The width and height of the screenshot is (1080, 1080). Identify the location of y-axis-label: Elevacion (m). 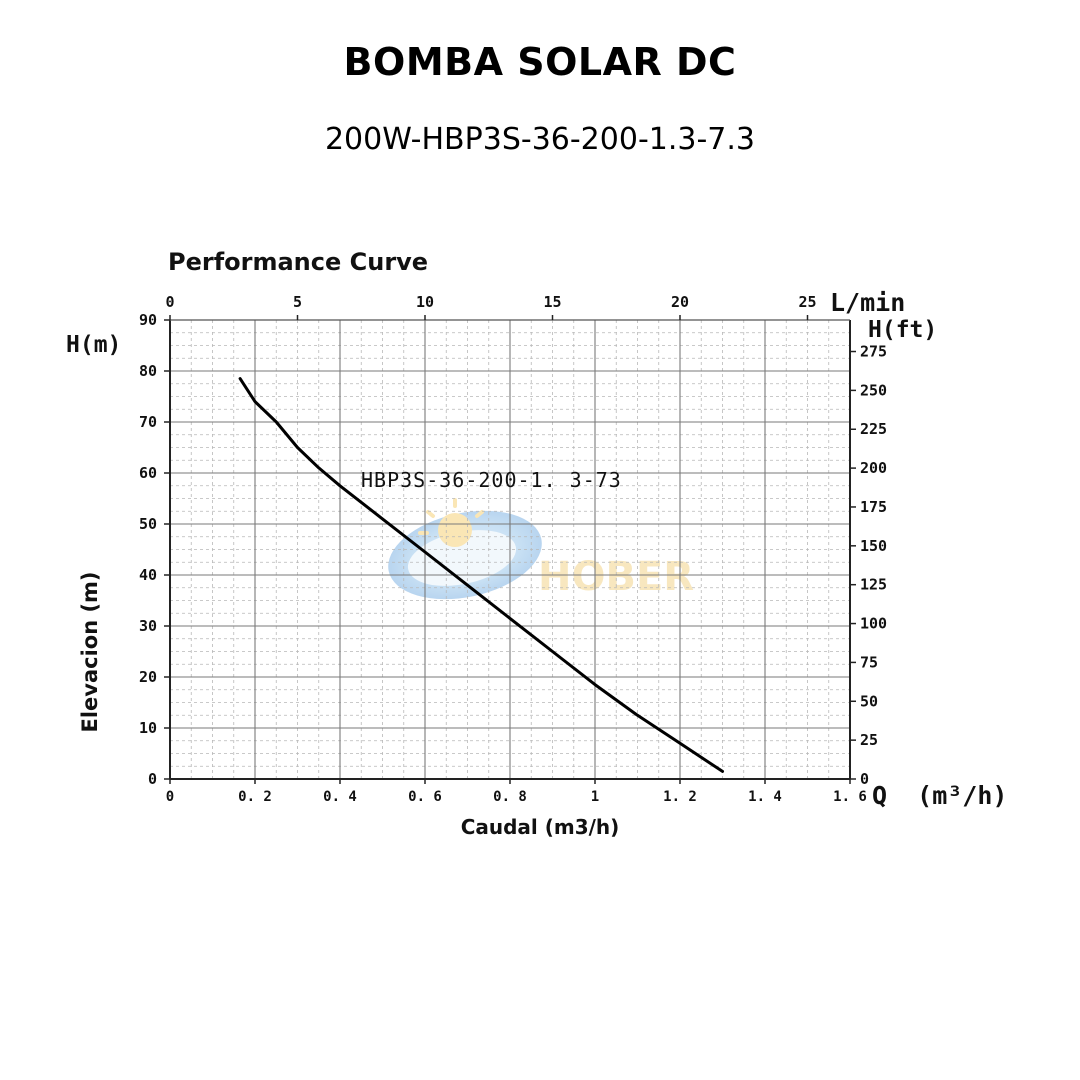
(90, 651).